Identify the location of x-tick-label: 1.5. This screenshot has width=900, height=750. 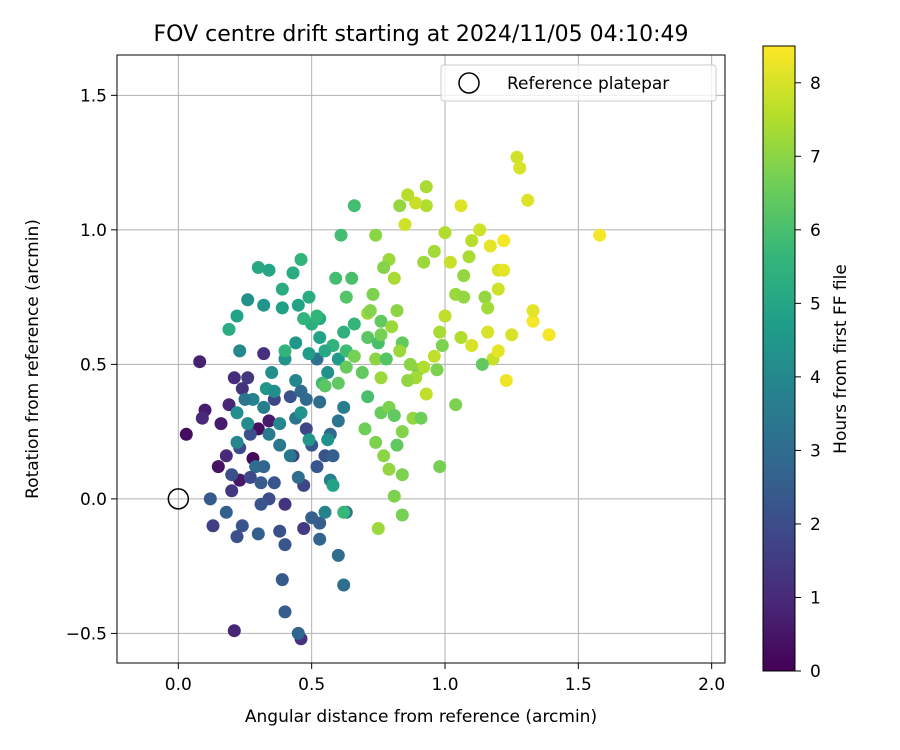
(578, 685).